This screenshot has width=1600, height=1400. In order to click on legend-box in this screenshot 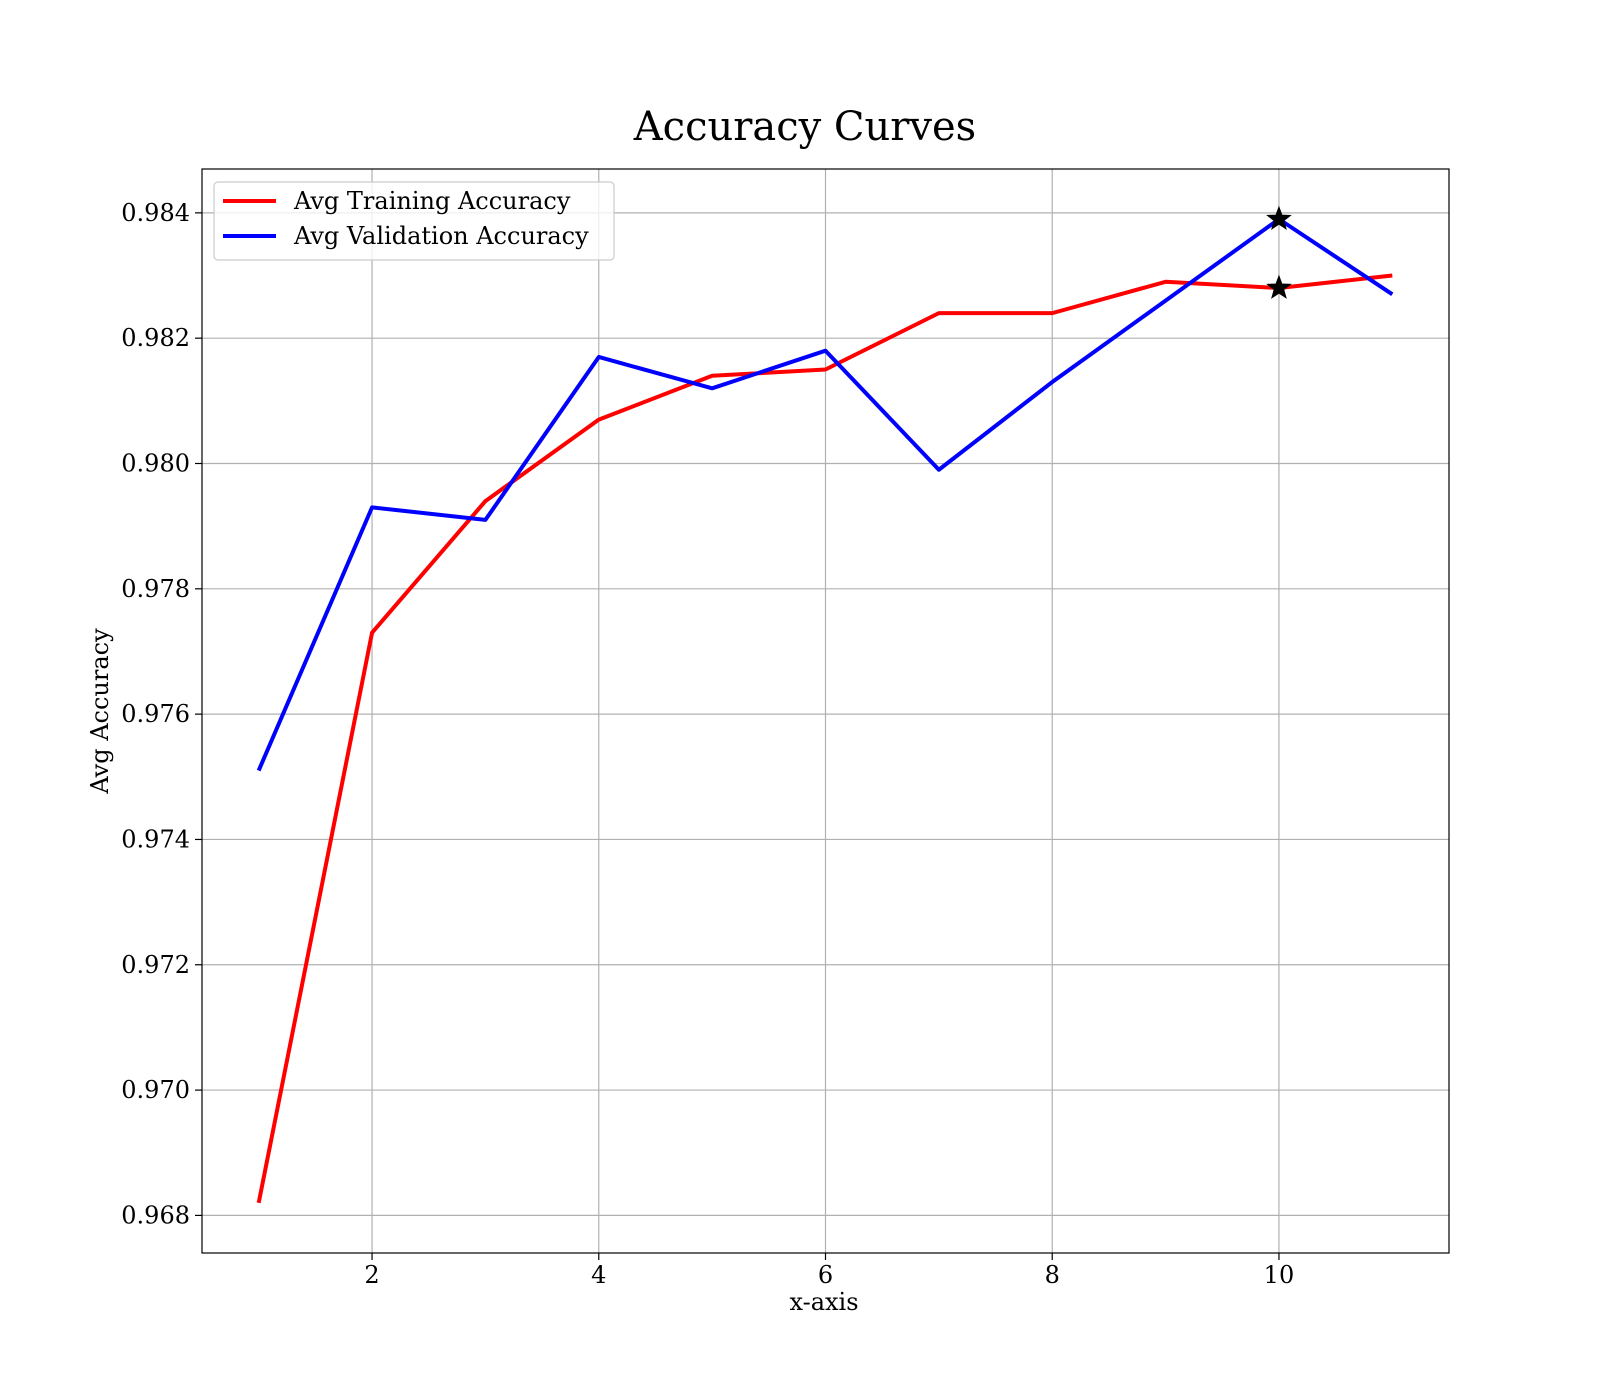, I will do `click(414, 221)`.